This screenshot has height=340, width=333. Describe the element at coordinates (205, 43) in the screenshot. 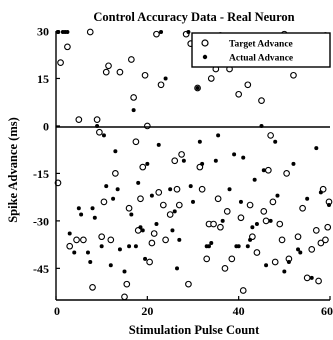

I see `legend-marker-target` at that location.